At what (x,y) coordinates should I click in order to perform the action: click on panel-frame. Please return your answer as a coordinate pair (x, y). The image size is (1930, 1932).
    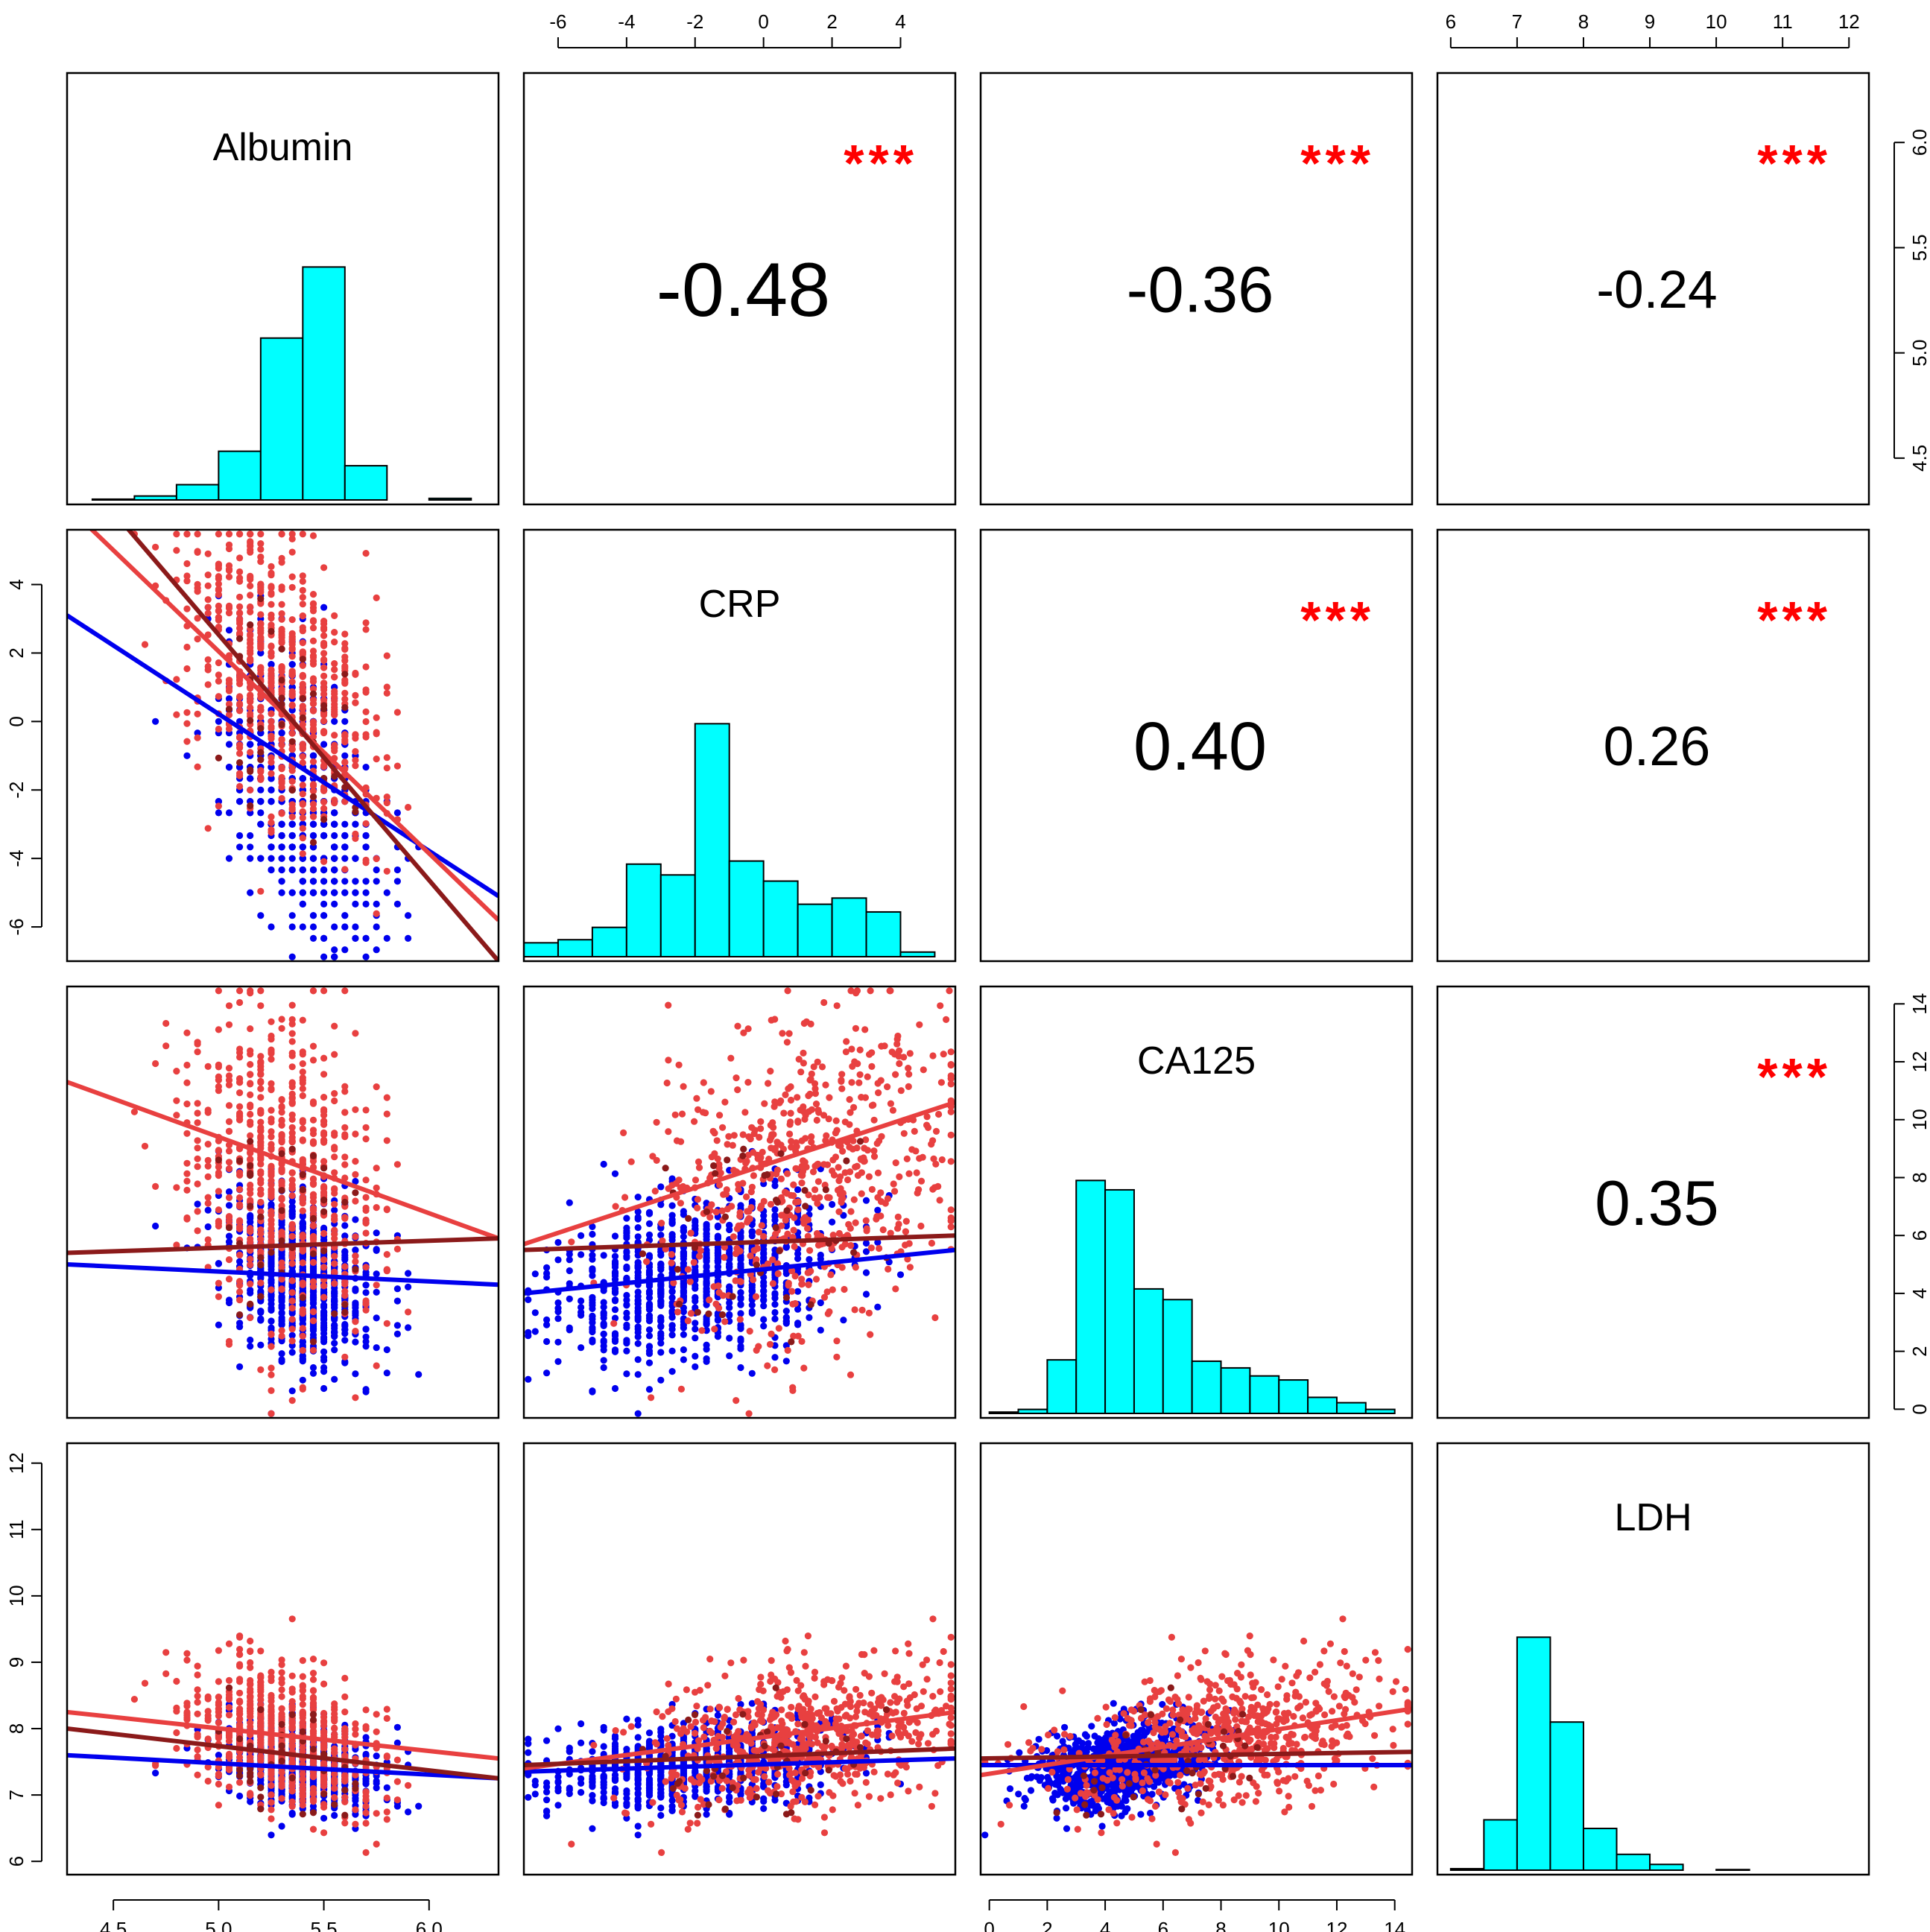
    Looking at the image, I should click on (1196, 745).